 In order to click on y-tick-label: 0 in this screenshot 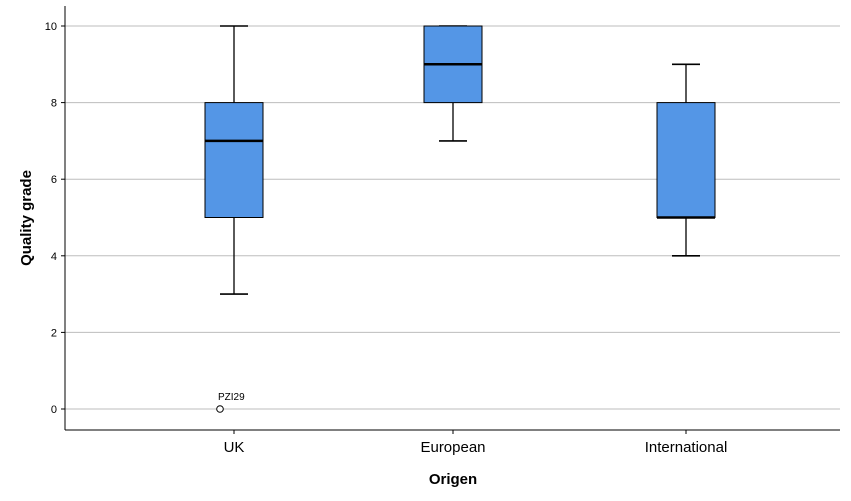, I will do `click(54, 410)`.